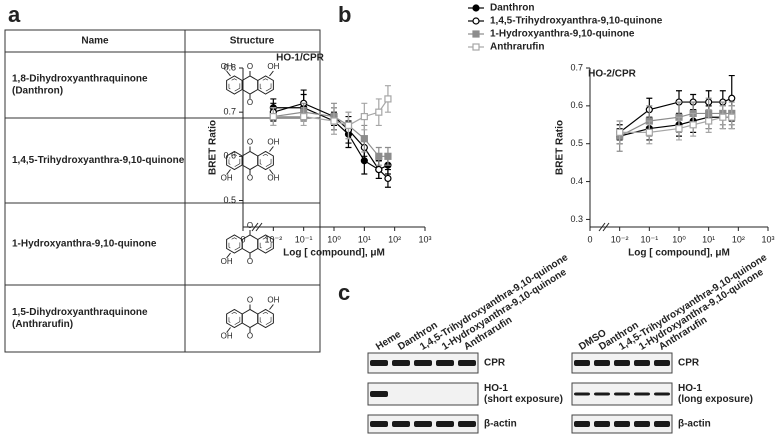 This screenshot has width=778, height=439. I want to click on table-header: Name, so click(95, 41).